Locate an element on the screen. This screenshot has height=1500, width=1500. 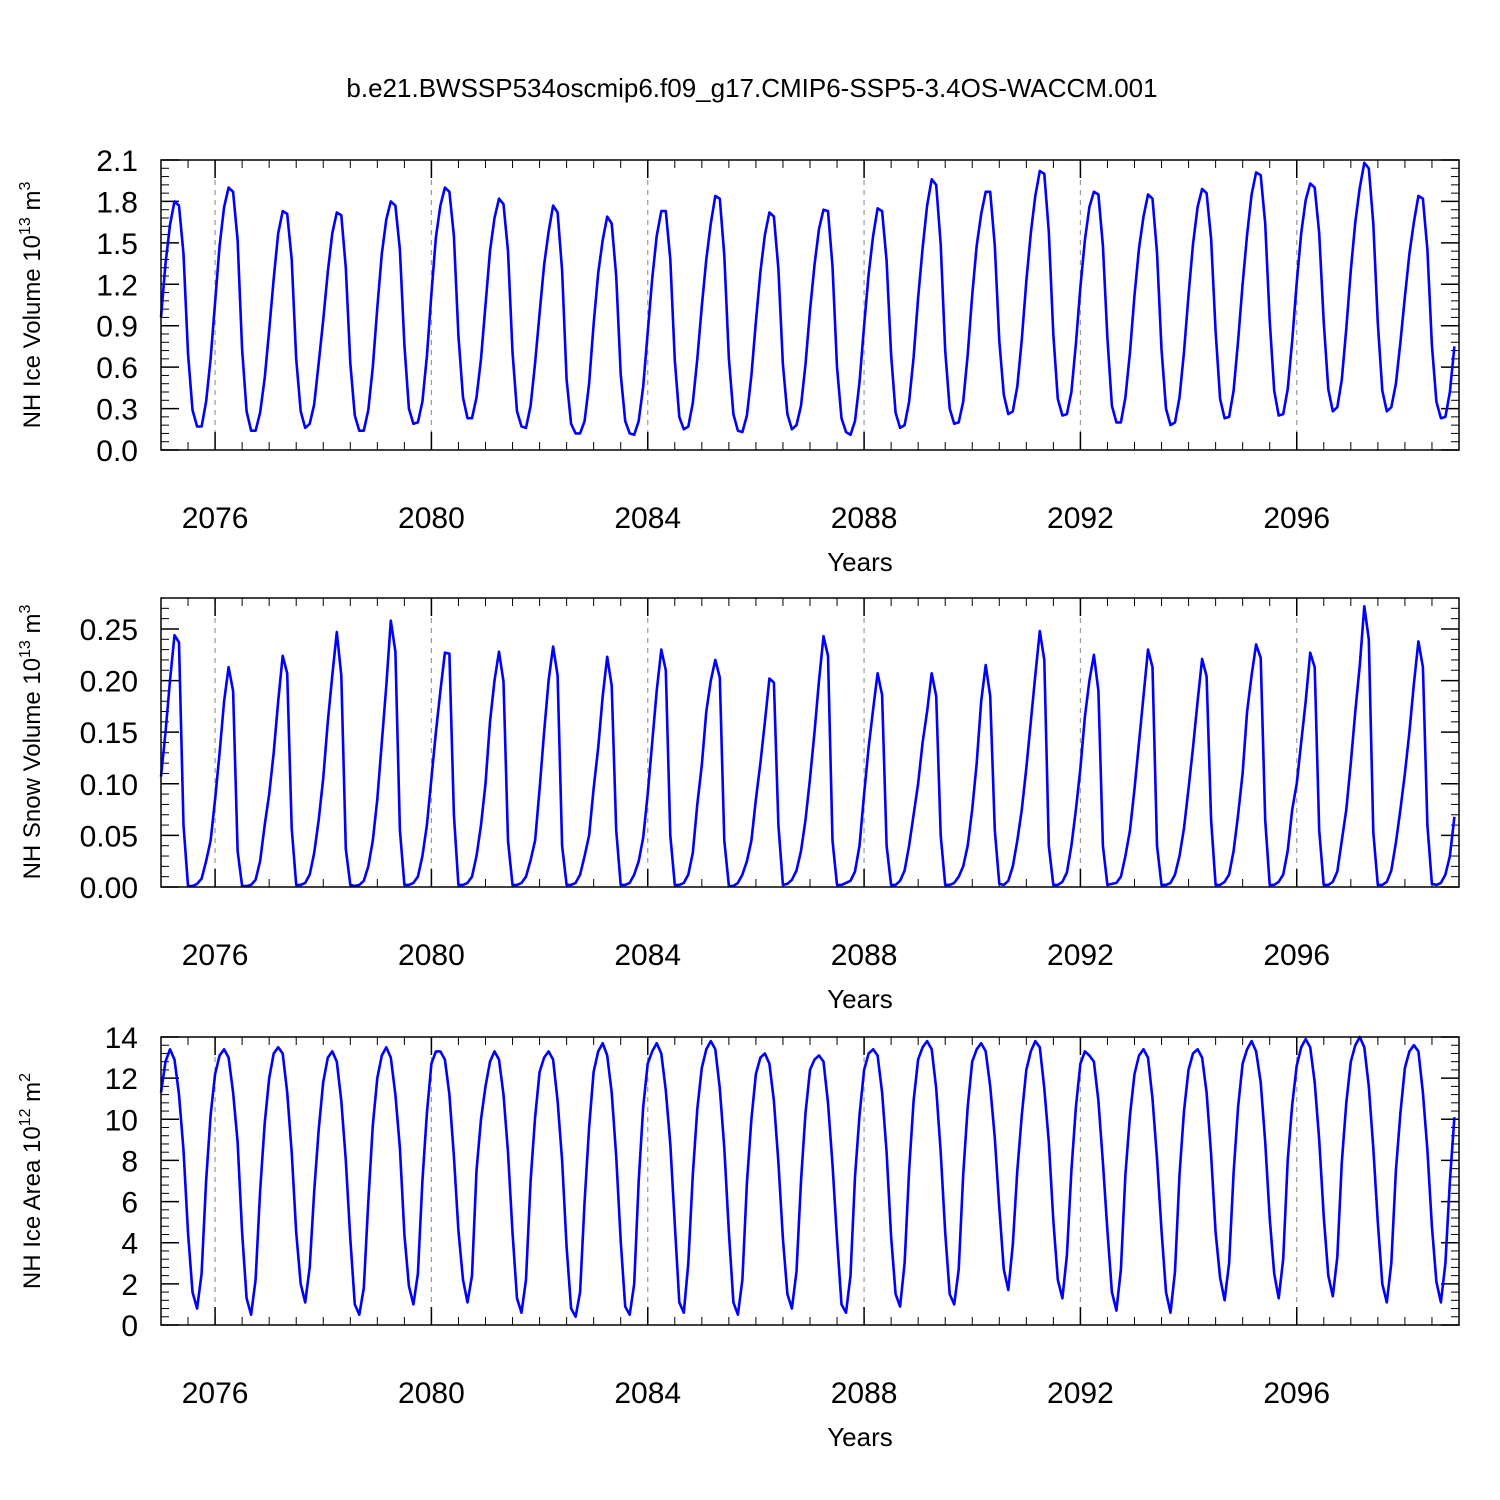
y-axis-label: NH Snow Volume 1013 m3 is located at coordinates (31, 741).